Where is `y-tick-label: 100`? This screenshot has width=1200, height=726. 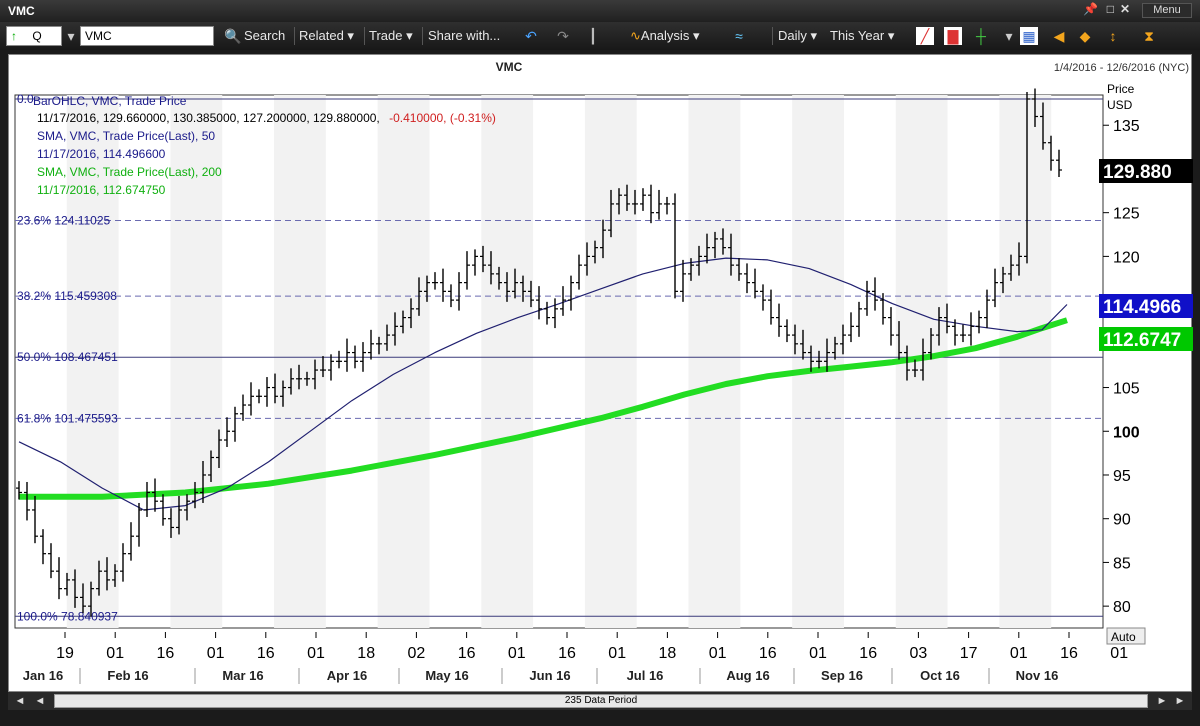 y-tick-label: 100 is located at coordinates (1126, 432).